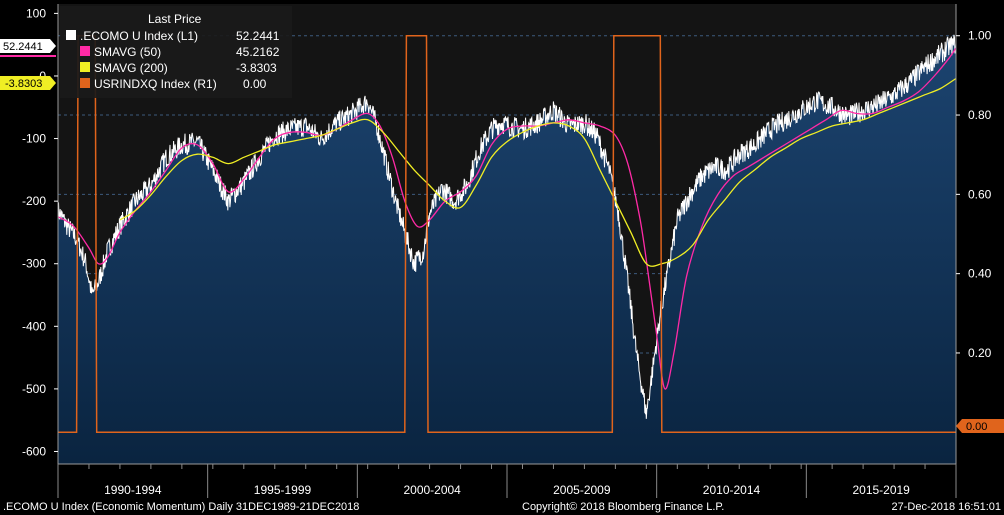  What do you see at coordinates (180, 52) in the screenshot?
I see `legend-item-smavg50: SMAVG (50) 45.2162` at bounding box center [180, 52].